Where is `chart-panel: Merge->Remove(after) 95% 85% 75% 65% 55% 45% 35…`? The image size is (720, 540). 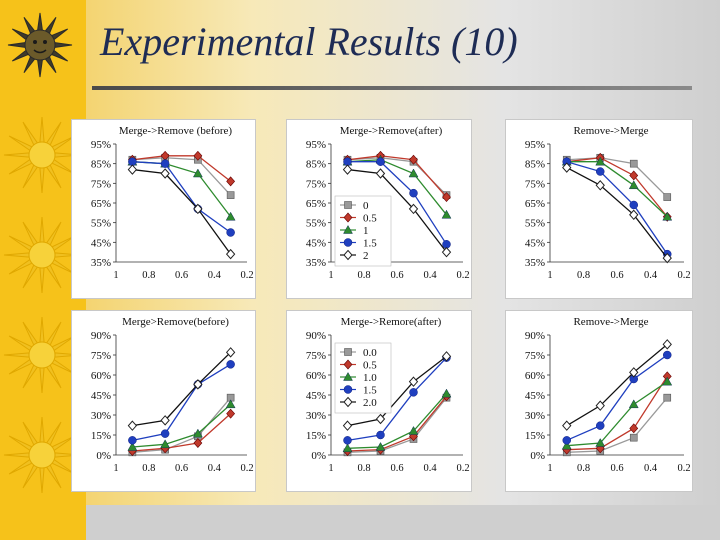 chart-panel: Merge->Remove(after) 95% 85% 75% 65% 55% 45% 35… is located at coordinates (379, 209).